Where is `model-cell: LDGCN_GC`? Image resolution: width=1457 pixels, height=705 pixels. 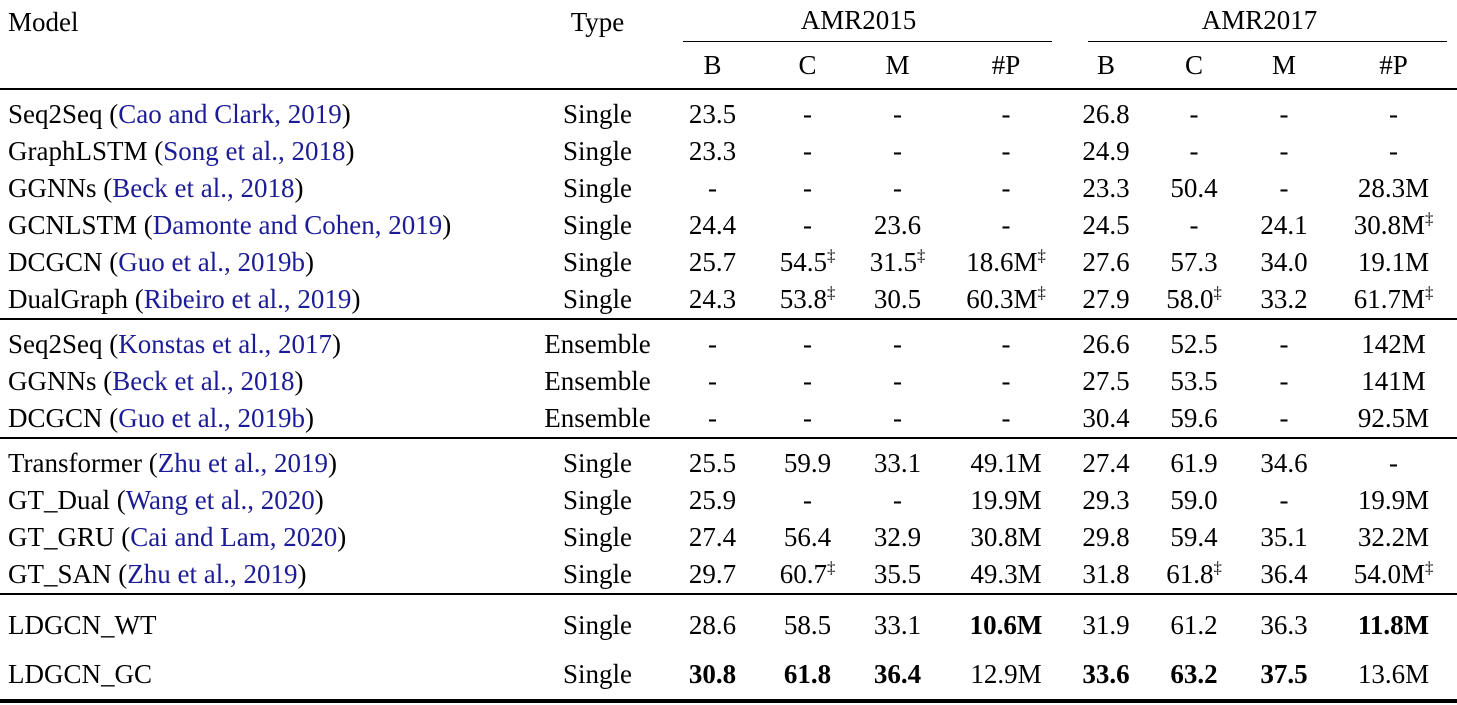
model-cell: LDGCN_GC is located at coordinates (270, 675).